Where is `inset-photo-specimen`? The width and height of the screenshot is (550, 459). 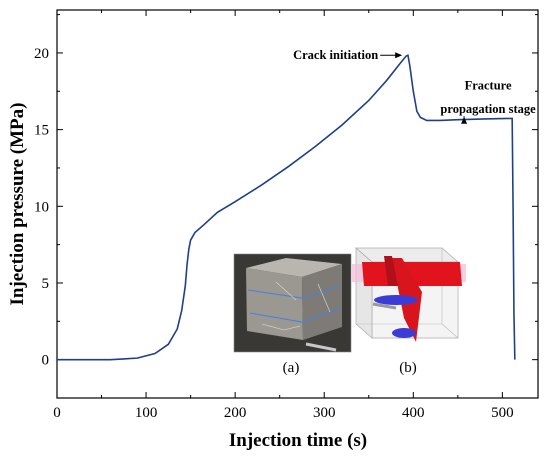 inset-photo-specimen is located at coordinates (292, 303).